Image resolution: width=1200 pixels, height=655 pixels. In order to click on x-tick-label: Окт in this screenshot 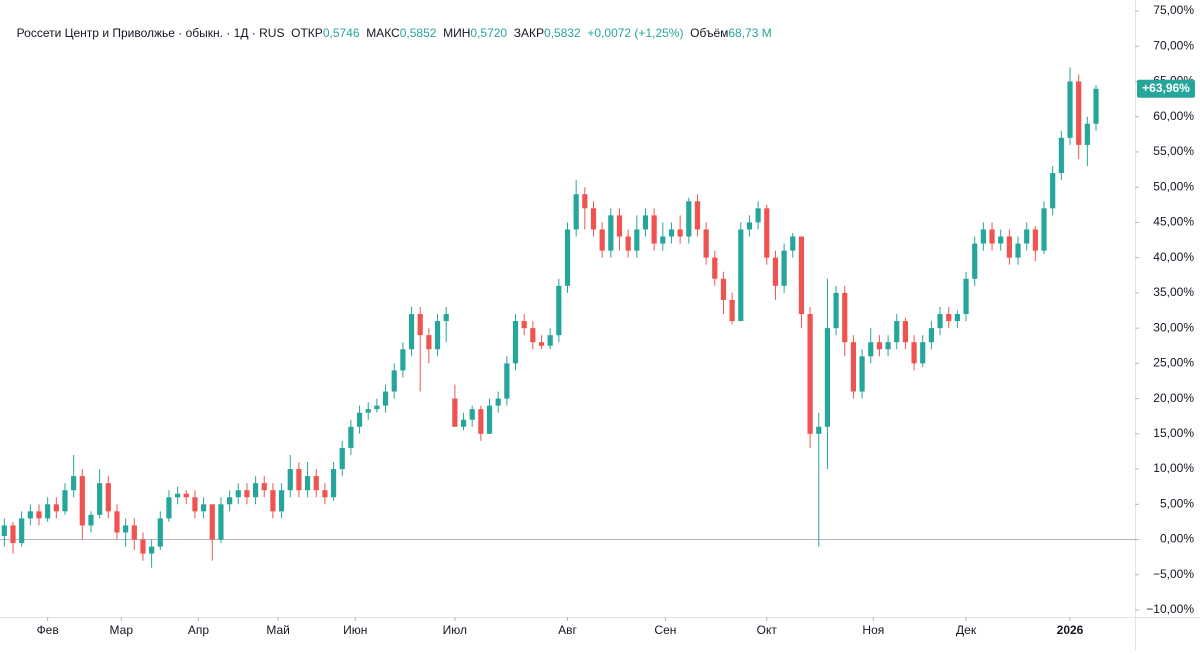, I will do `click(767, 630)`.